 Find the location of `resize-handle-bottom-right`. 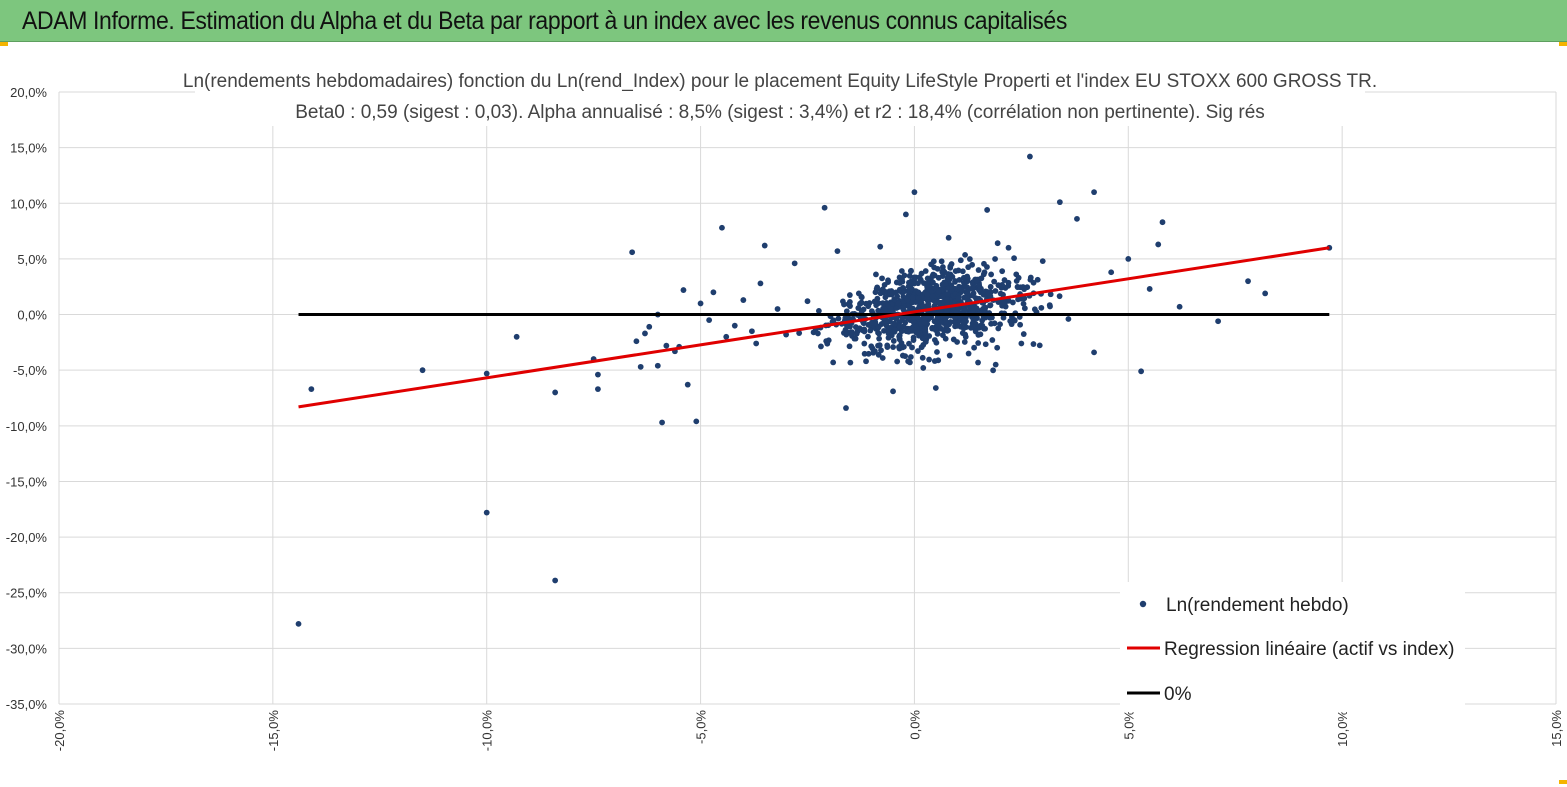

resize-handle-bottom-right is located at coordinates (1563, 782).